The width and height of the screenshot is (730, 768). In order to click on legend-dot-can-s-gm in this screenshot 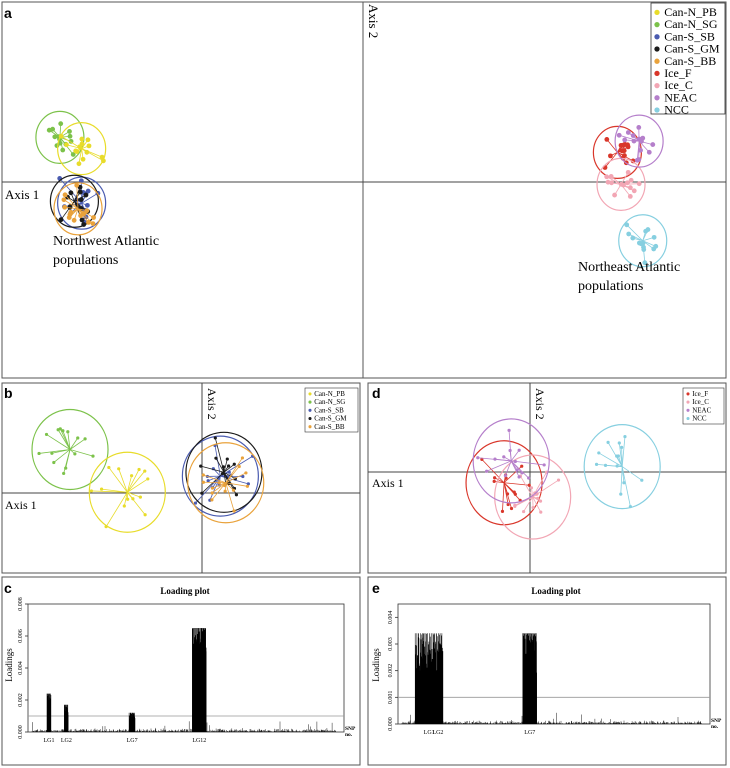, I will do `click(310, 418)`.